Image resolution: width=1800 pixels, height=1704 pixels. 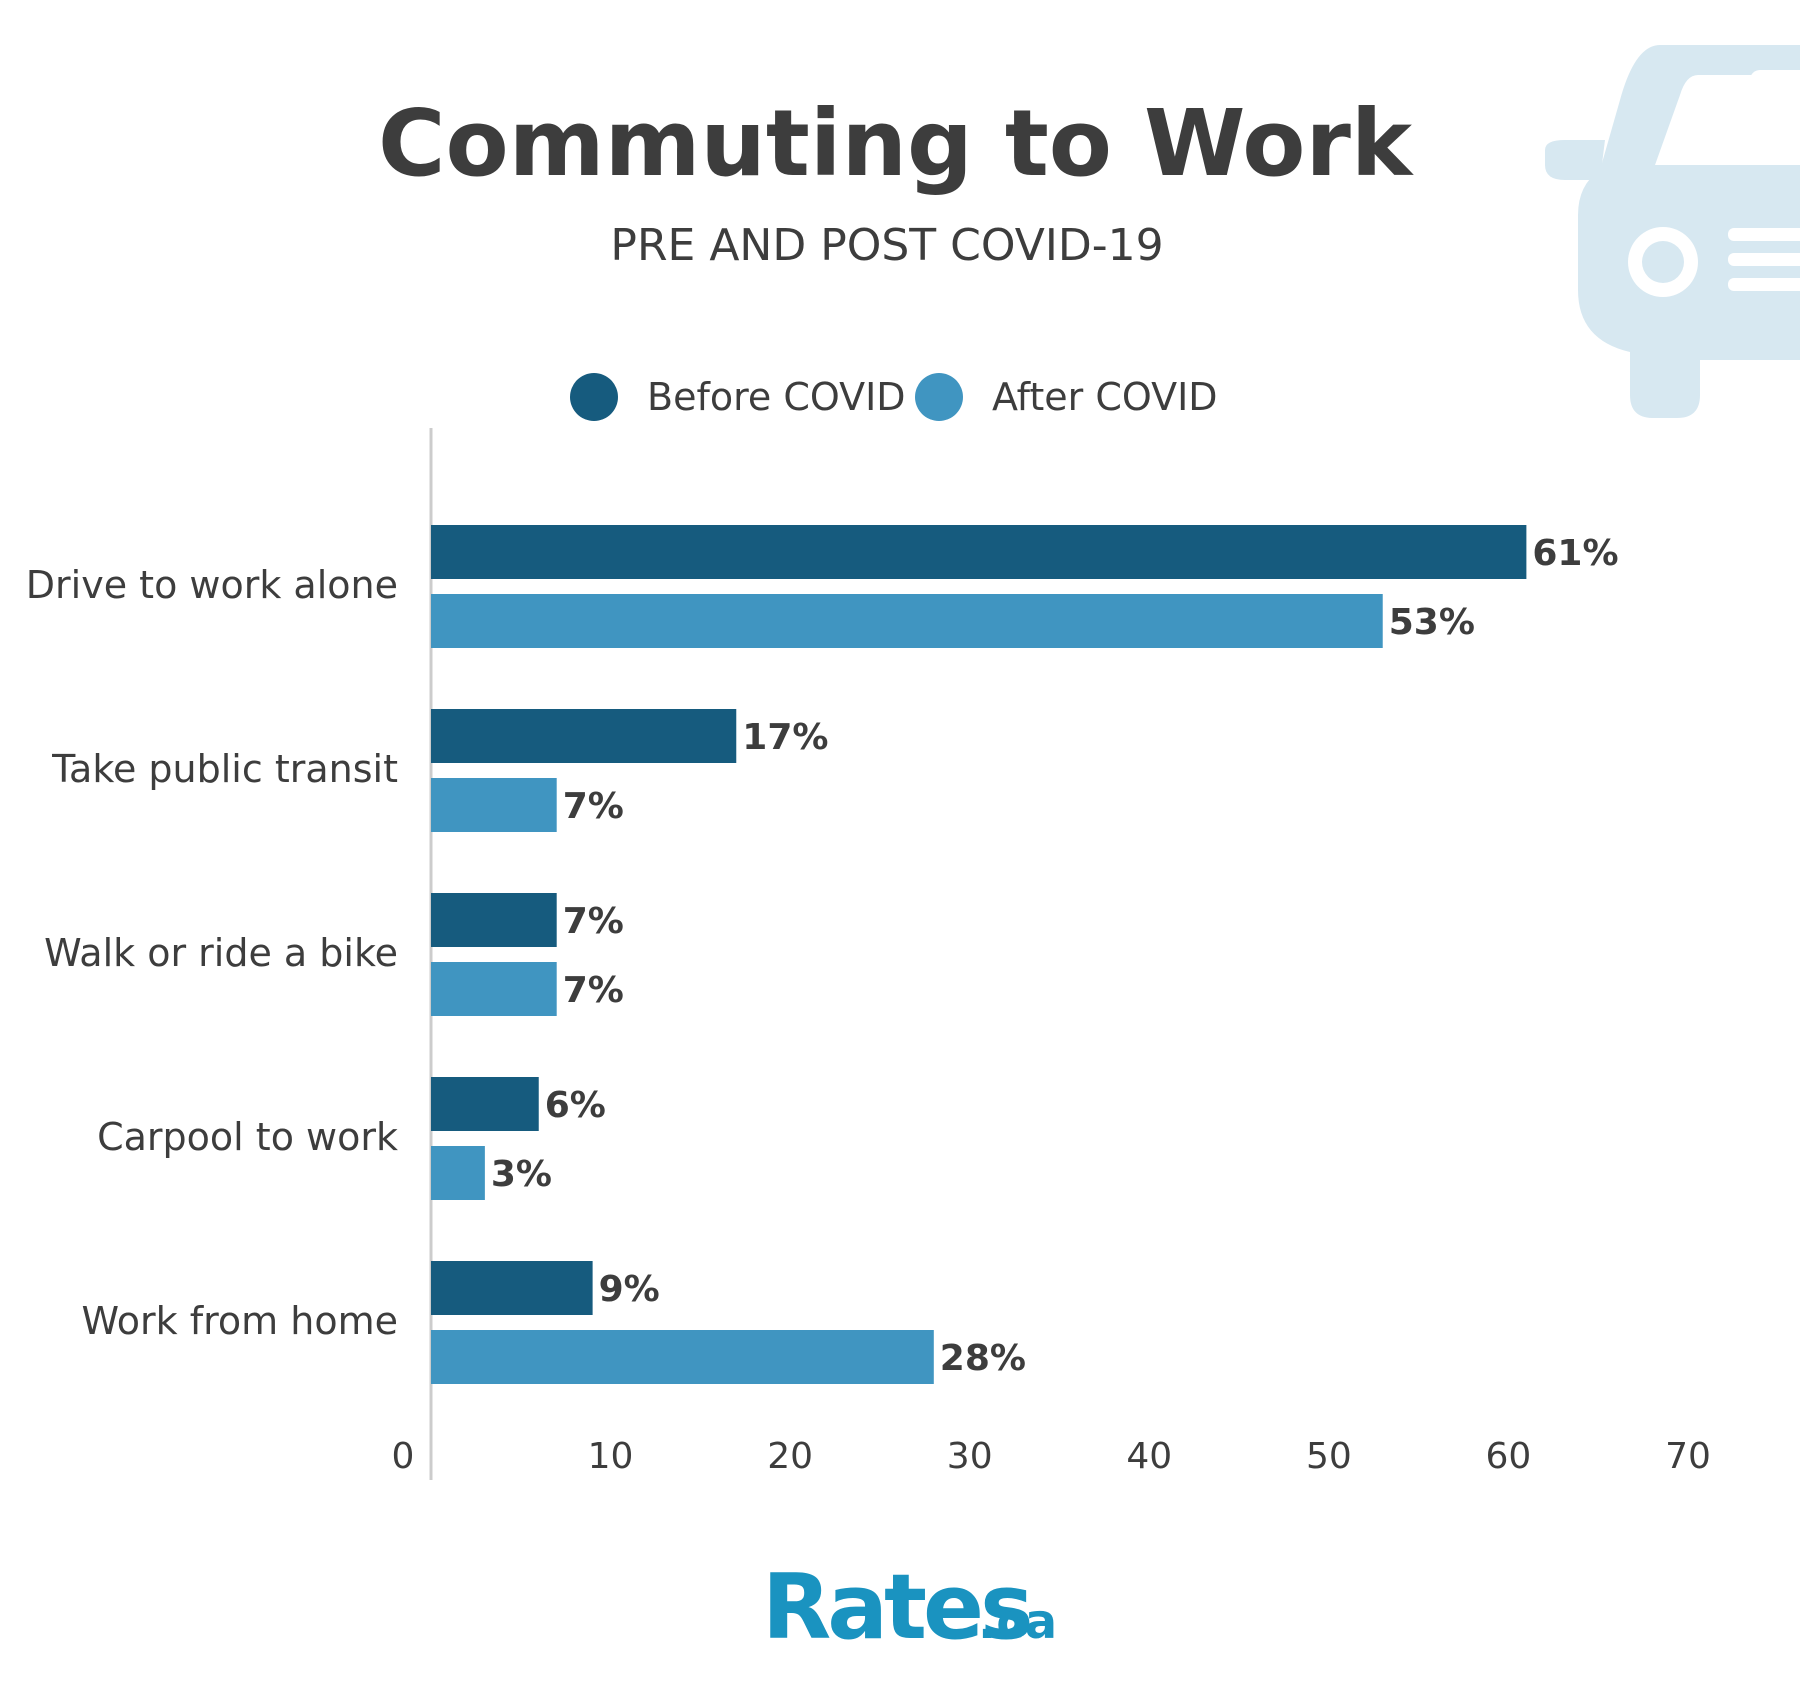 What do you see at coordinates (224, 769) in the screenshot?
I see `category-label: Take public transit` at bounding box center [224, 769].